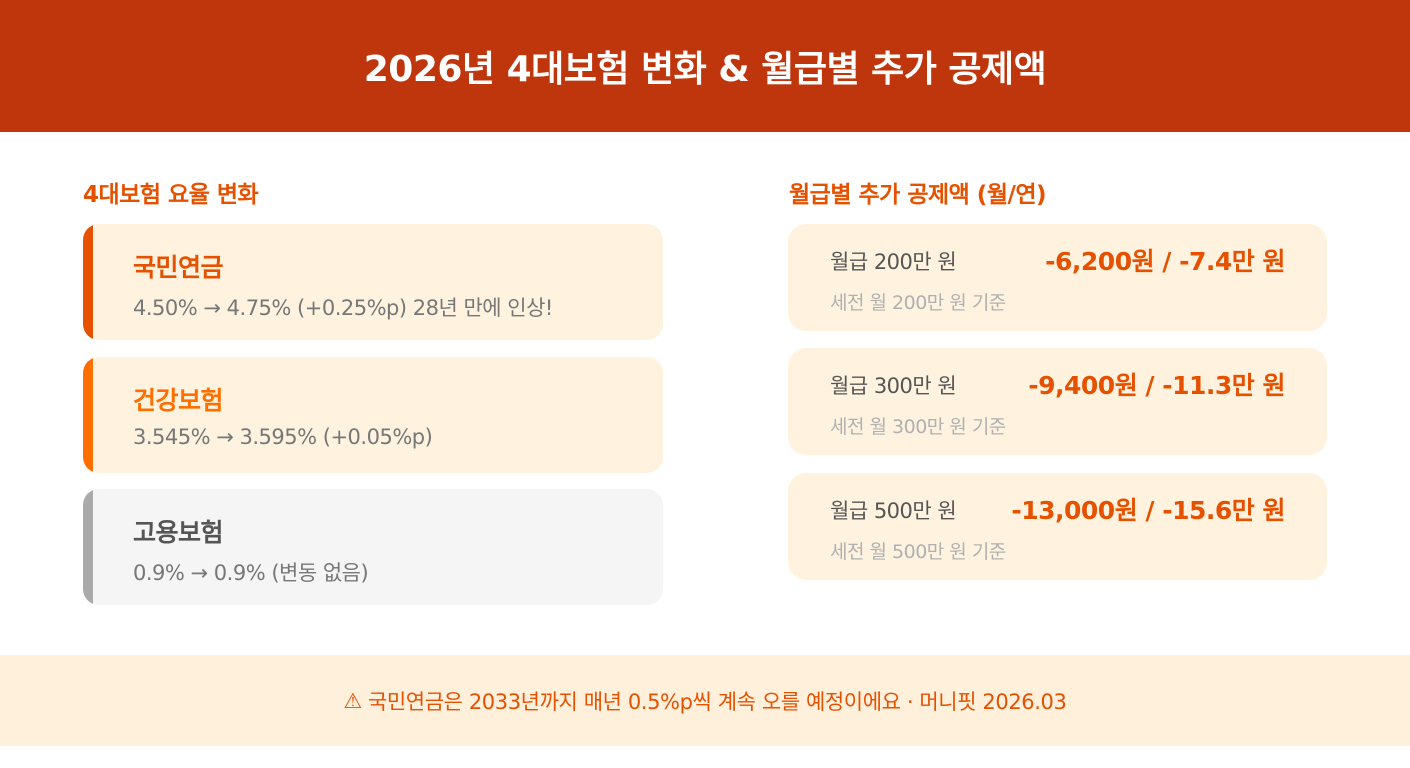 The image size is (1410, 768). I want to click on rate-name-pension: 국민연금, so click(178, 267).